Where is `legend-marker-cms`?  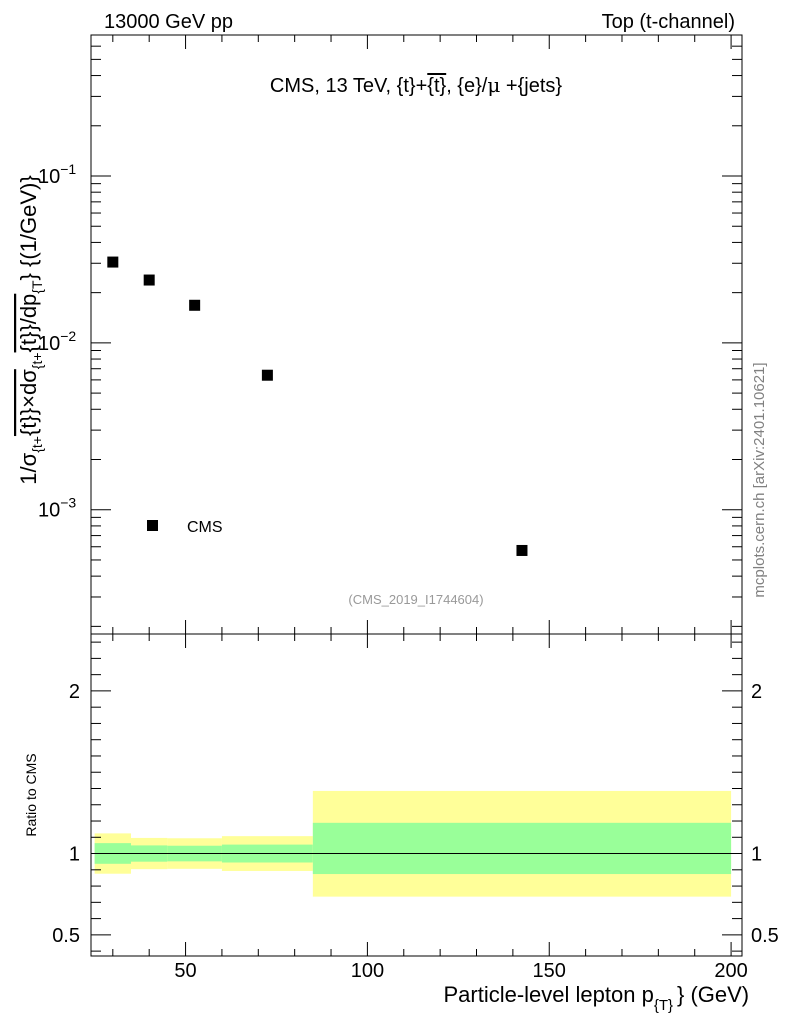 legend-marker-cms is located at coordinates (152, 525).